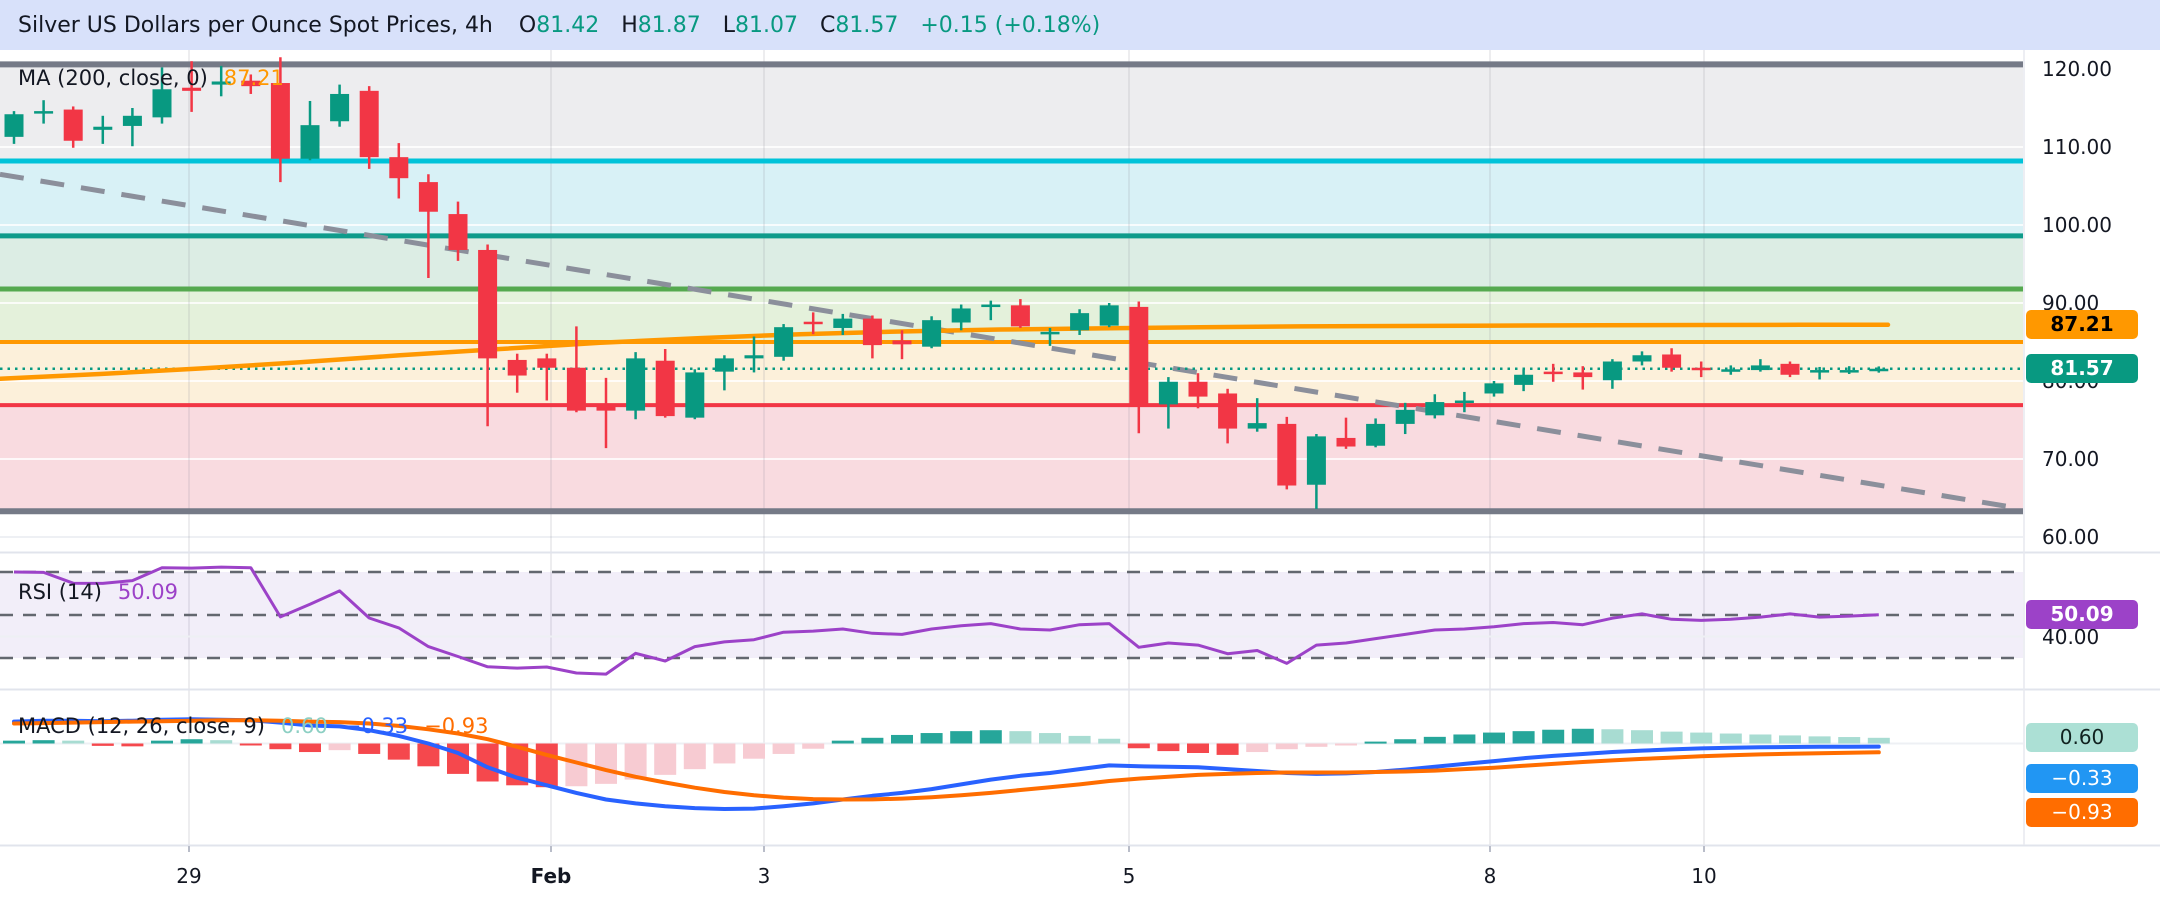 This screenshot has height=902, width=2160. What do you see at coordinates (2082, 615) in the screenshot?
I see `rsi-value-badge: 50.09` at bounding box center [2082, 615].